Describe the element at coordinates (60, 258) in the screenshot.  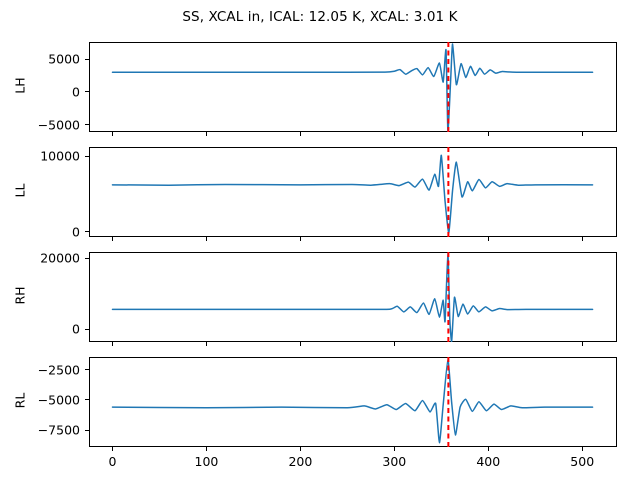
I see `y-tick-label: 20000` at that location.